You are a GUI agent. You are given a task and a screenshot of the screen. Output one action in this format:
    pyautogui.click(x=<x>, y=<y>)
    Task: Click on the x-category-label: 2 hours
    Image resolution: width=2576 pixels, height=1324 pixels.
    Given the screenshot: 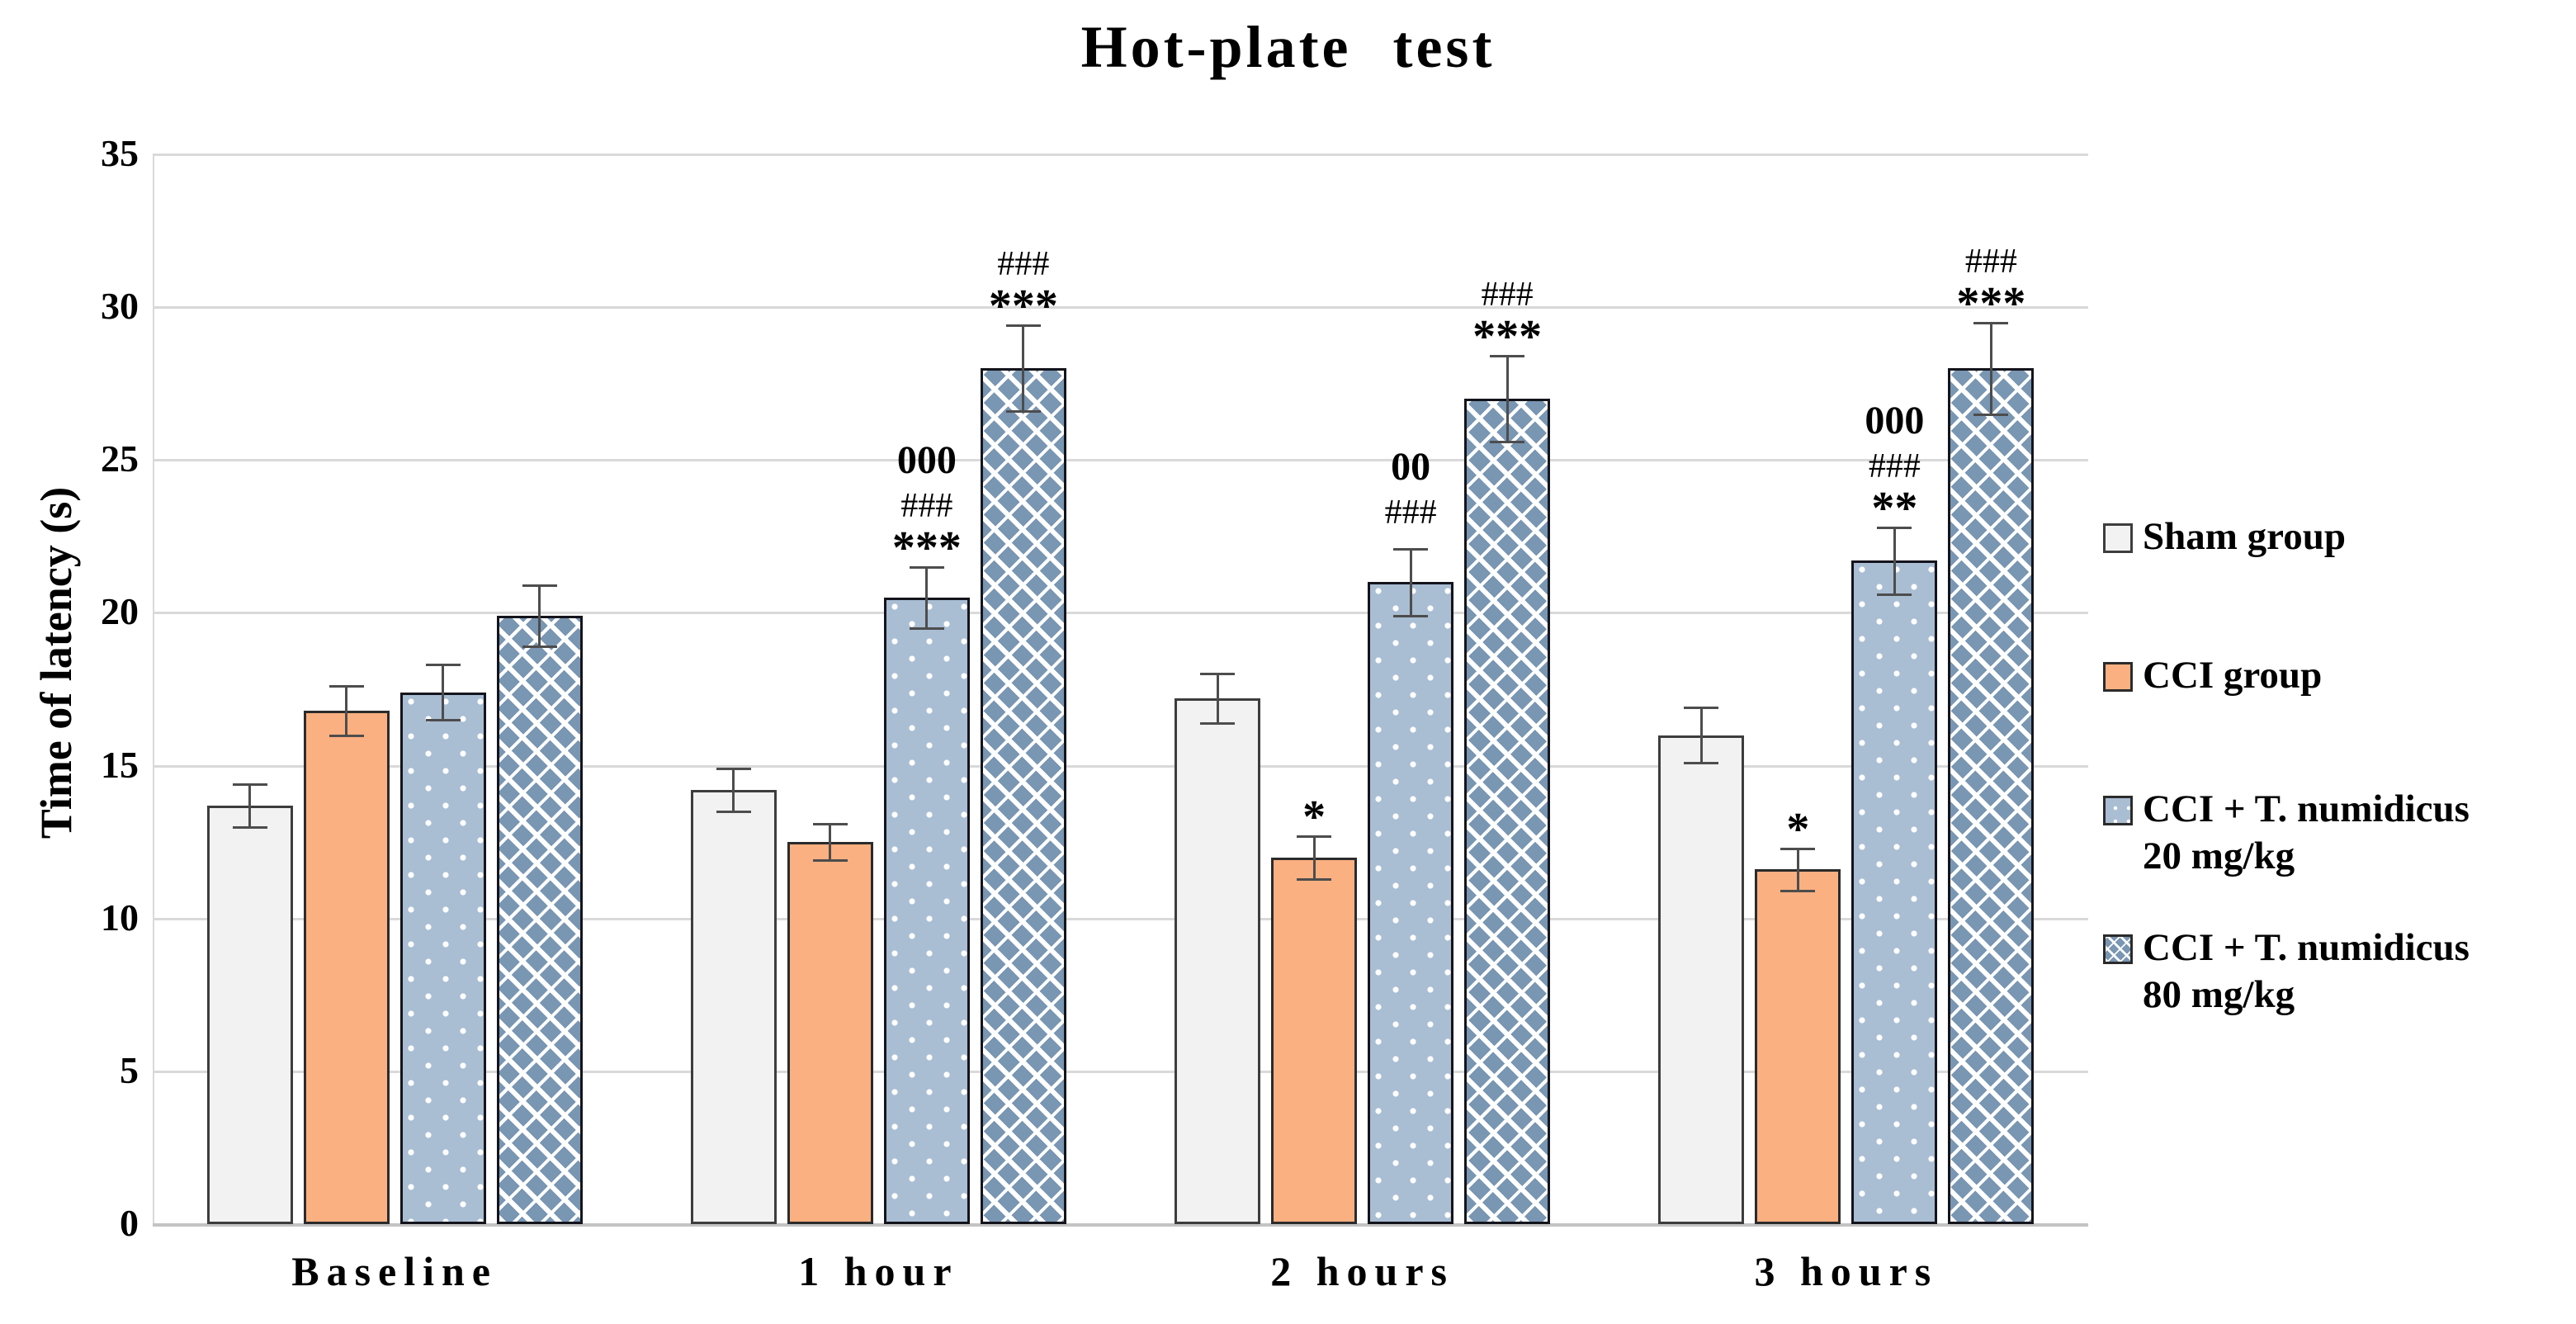 What is the action you would take?
    pyautogui.click(x=1362, y=1271)
    